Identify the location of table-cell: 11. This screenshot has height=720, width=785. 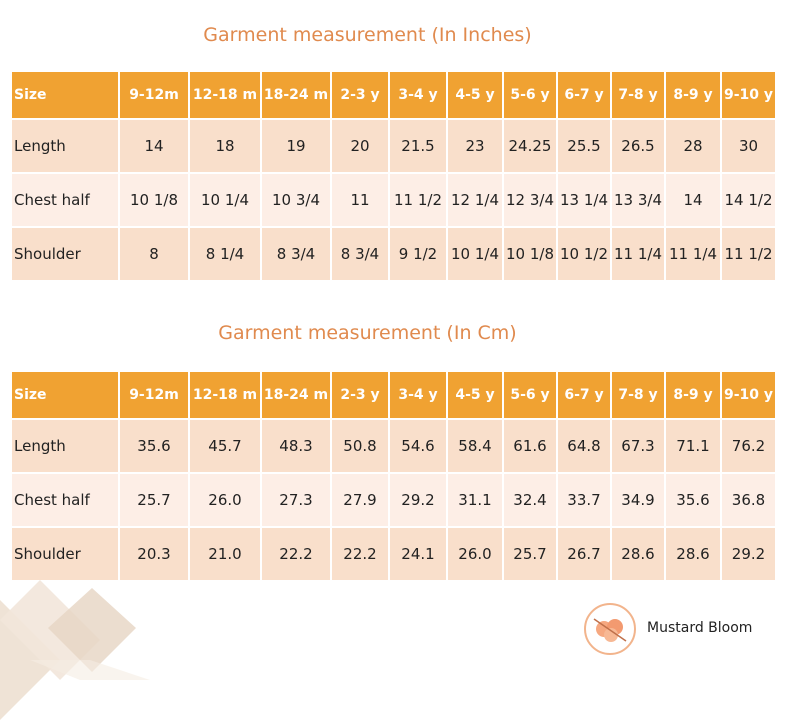
(360, 200).